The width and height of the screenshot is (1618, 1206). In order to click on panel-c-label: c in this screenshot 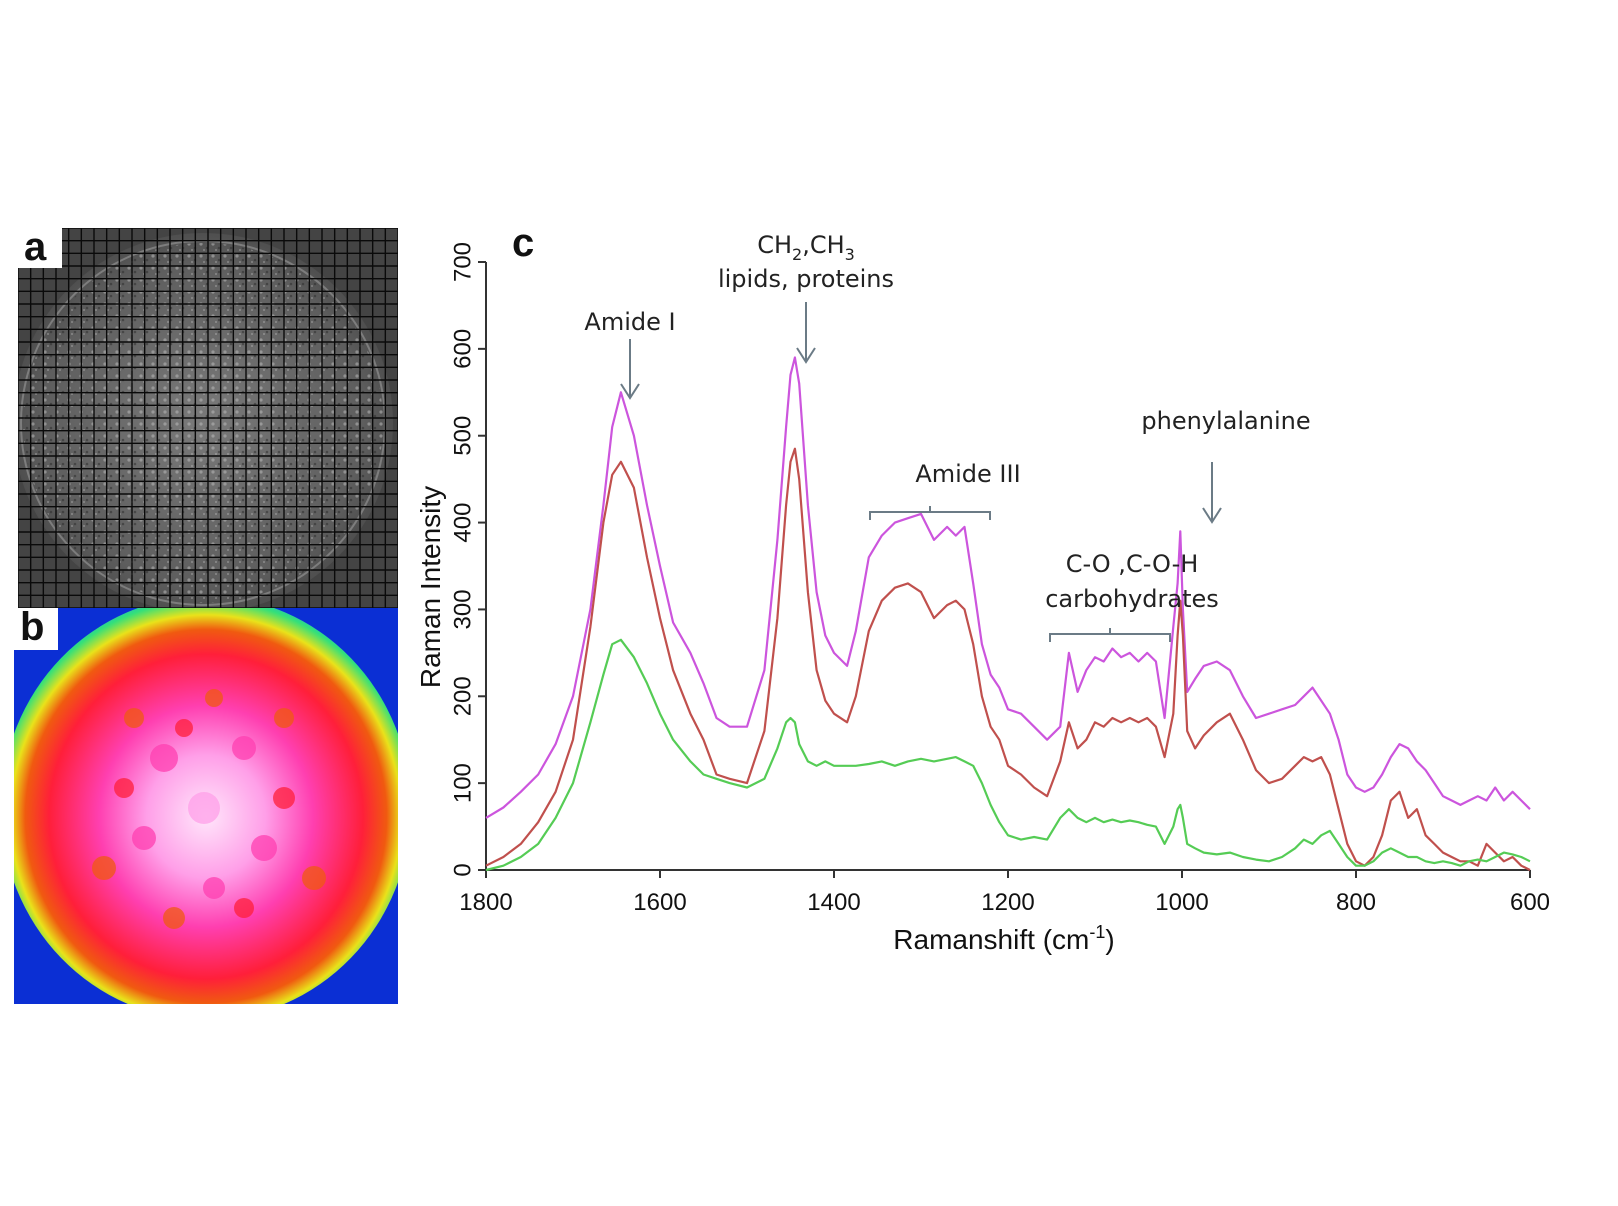, I will do `click(523, 243)`.